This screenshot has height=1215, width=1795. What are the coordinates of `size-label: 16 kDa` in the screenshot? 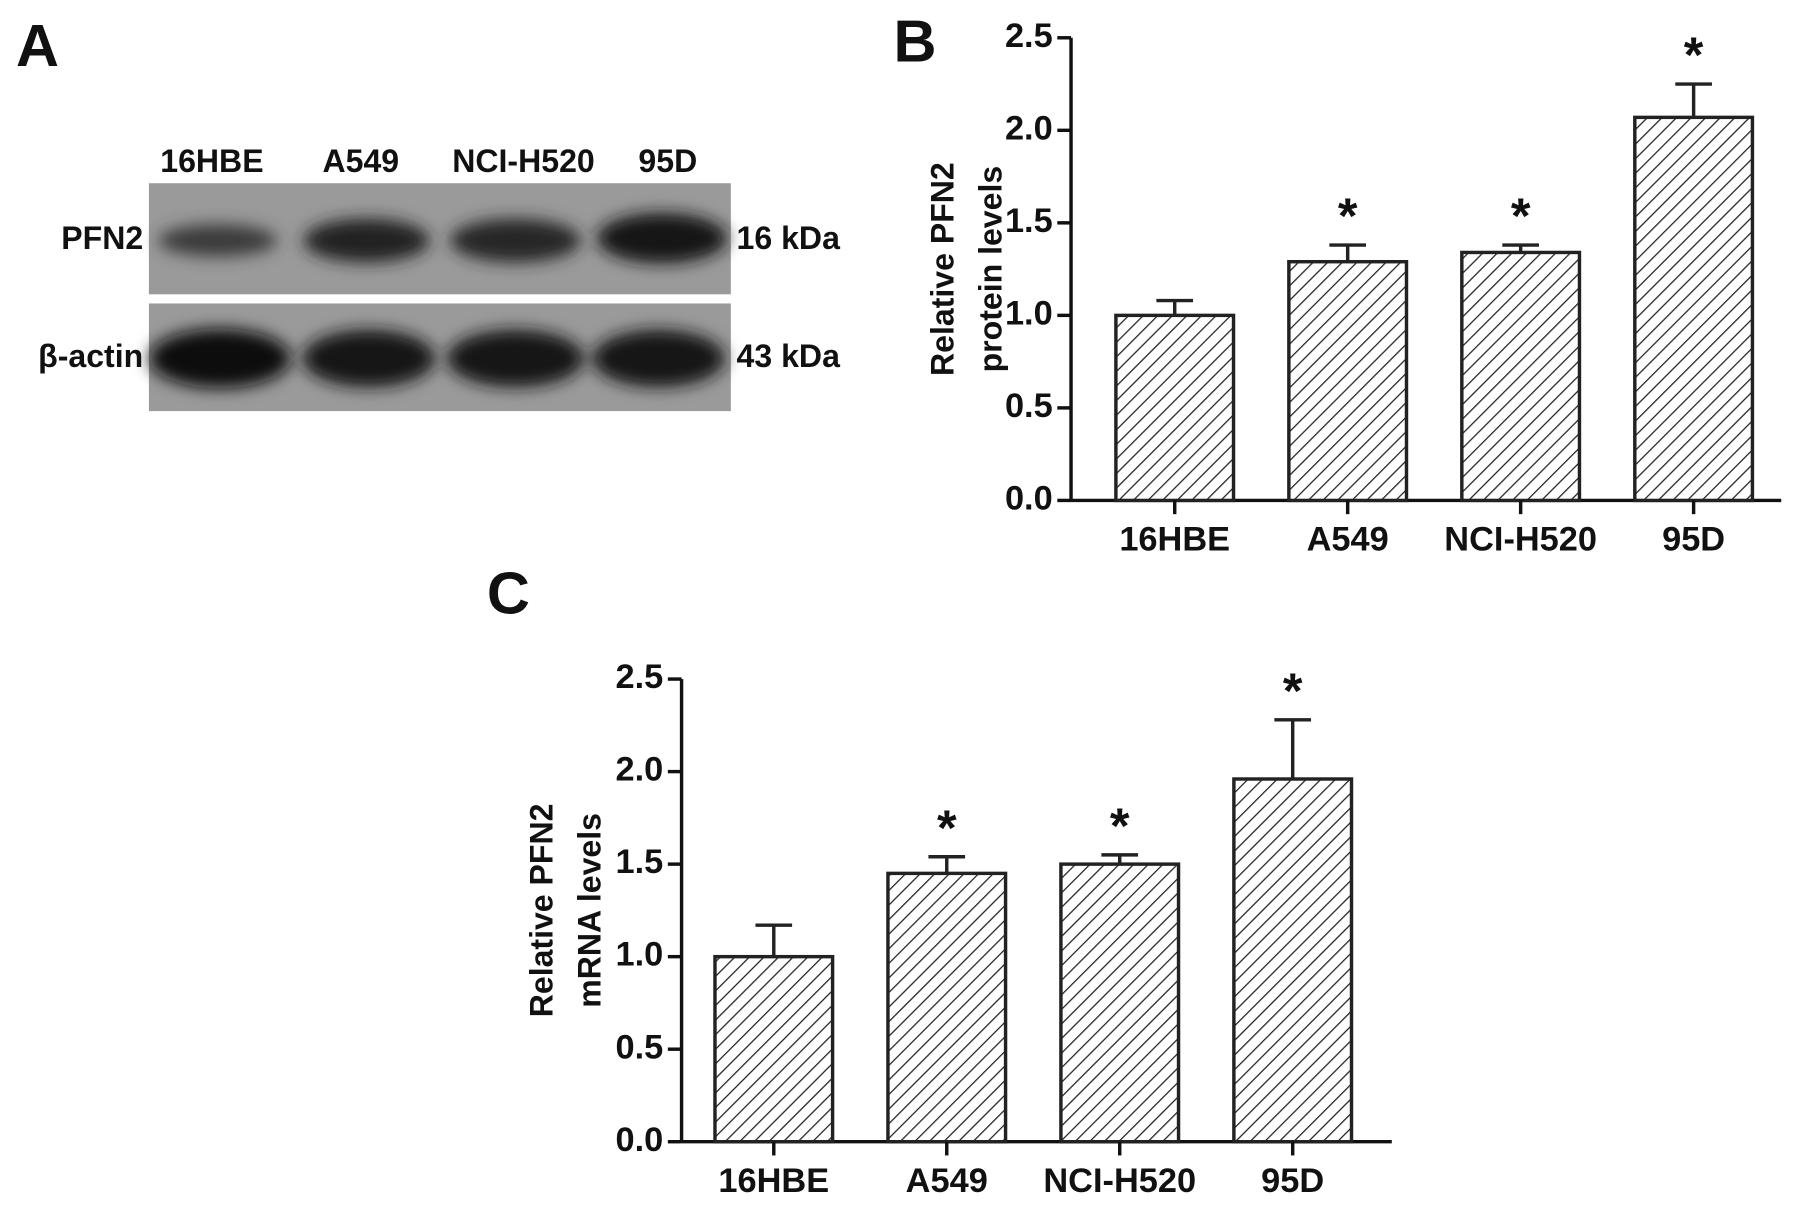 It's located at (789, 238).